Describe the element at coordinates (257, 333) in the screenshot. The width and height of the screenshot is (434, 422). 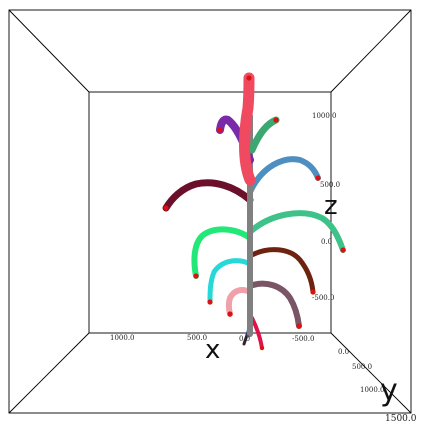
I see `leaf-crimson` at that location.